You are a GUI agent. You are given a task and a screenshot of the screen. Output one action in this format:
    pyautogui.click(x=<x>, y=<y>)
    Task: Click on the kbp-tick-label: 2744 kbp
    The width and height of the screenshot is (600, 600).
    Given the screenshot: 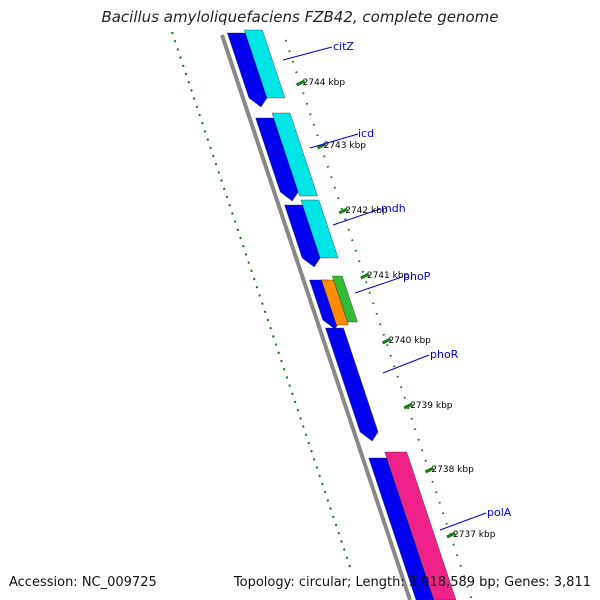 What is the action you would take?
    pyautogui.click(x=324, y=83)
    